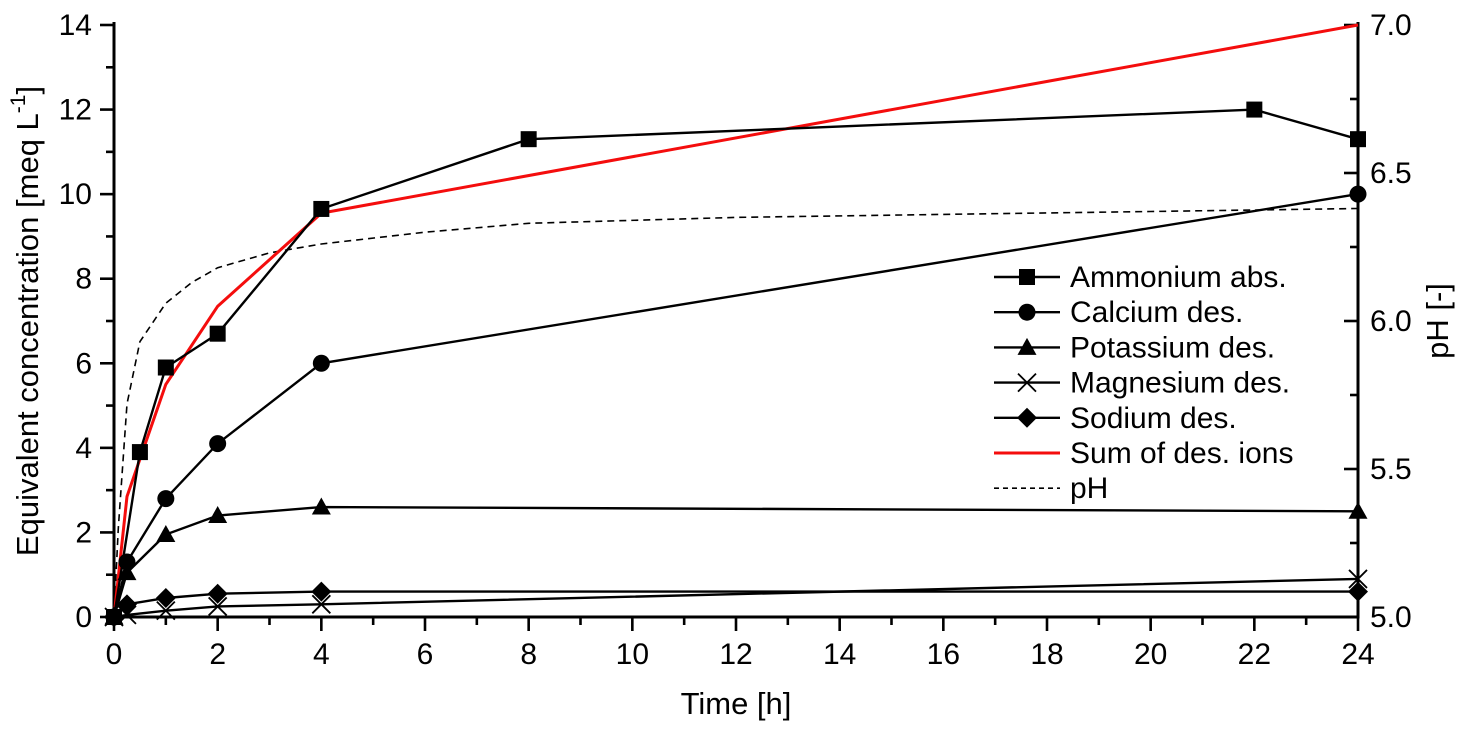 The width and height of the screenshot is (1470, 735). What do you see at coordinates (83, 448) in the screenshot?
I see `y-left-tick-label: 4` at bounding box center [83, 448].